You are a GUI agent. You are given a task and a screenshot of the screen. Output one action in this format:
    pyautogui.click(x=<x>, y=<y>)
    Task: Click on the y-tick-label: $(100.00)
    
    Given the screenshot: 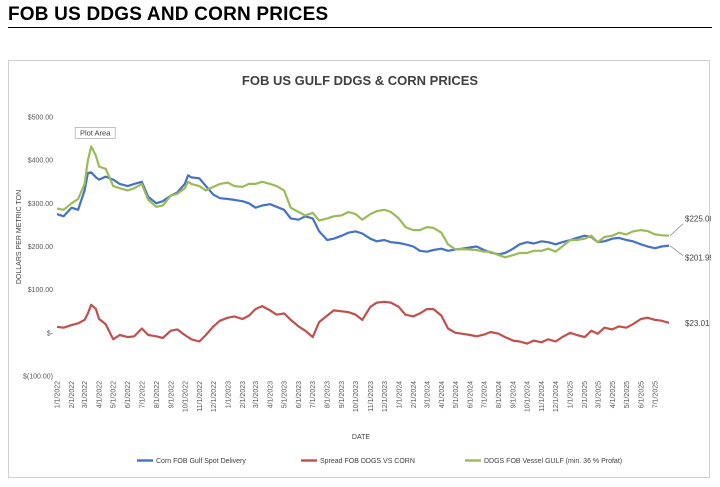 What is the action you would take?
    pyautogui.click(x=38, y=377)
    